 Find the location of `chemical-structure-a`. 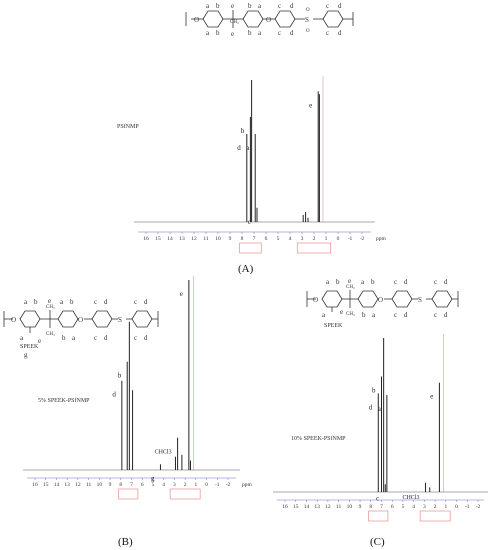

chemical-structure-a is located at coordinates (269, 19).